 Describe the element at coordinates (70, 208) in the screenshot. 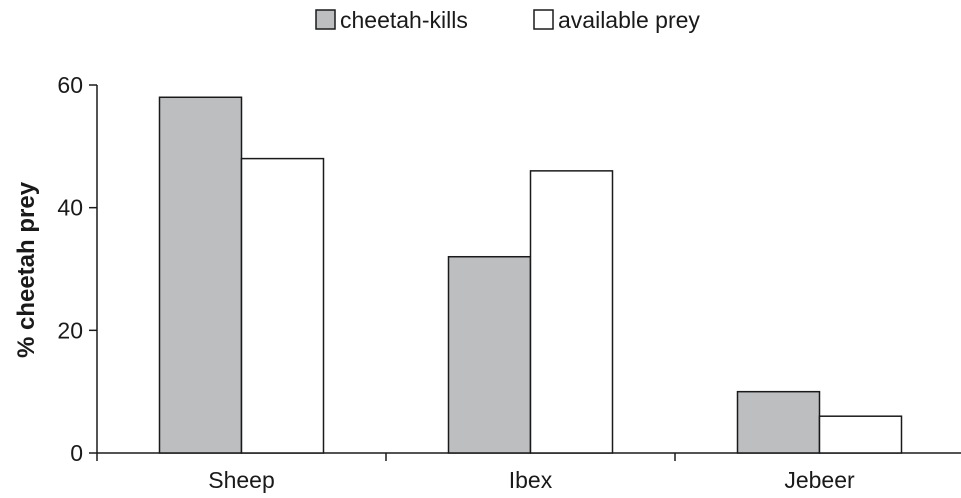

I see `y-tick-label: 40` at that location.